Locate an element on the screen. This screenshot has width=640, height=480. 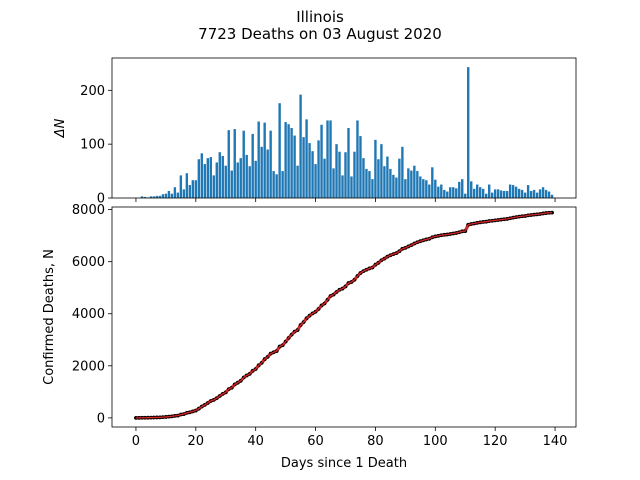
bottom-y-tick-label: 8000 is located at coordinates (88, 210).